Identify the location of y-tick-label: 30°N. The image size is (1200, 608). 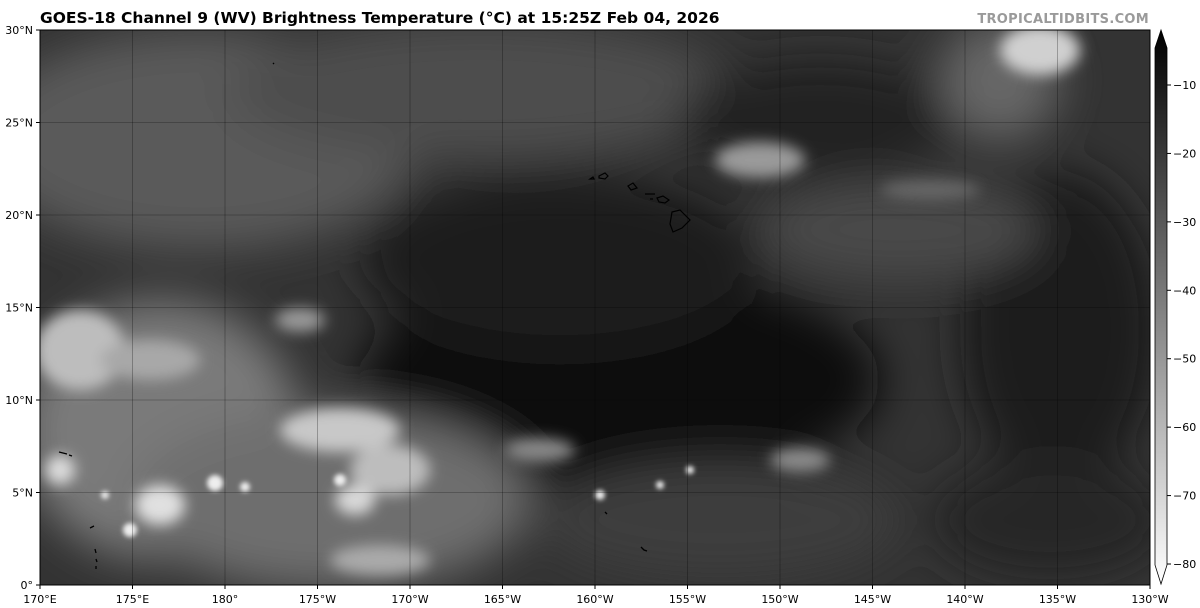
(19, 30).